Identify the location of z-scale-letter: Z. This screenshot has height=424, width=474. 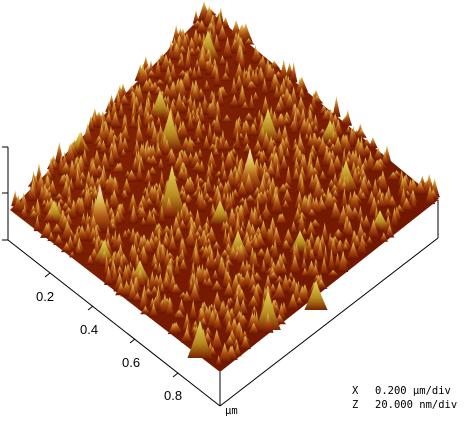
(355, 405).